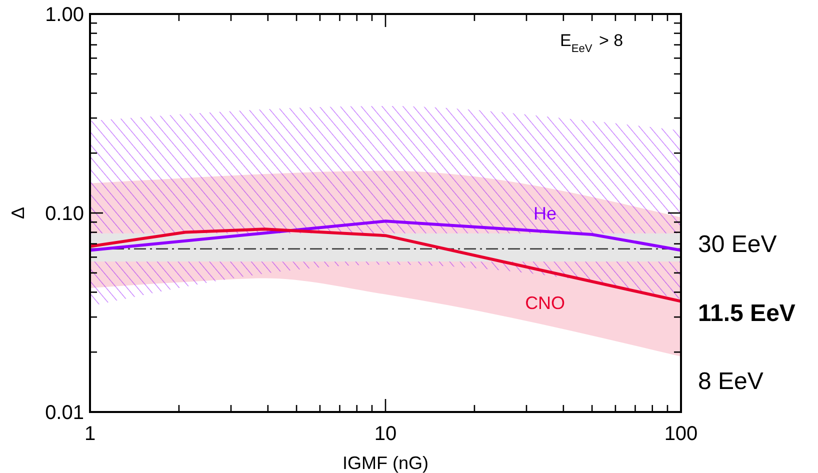 This screenshot has height=473, width=818. Describe the element at coordinates (747, 313) in the screenshot. I see `text: 11.5 EeV` at that location.